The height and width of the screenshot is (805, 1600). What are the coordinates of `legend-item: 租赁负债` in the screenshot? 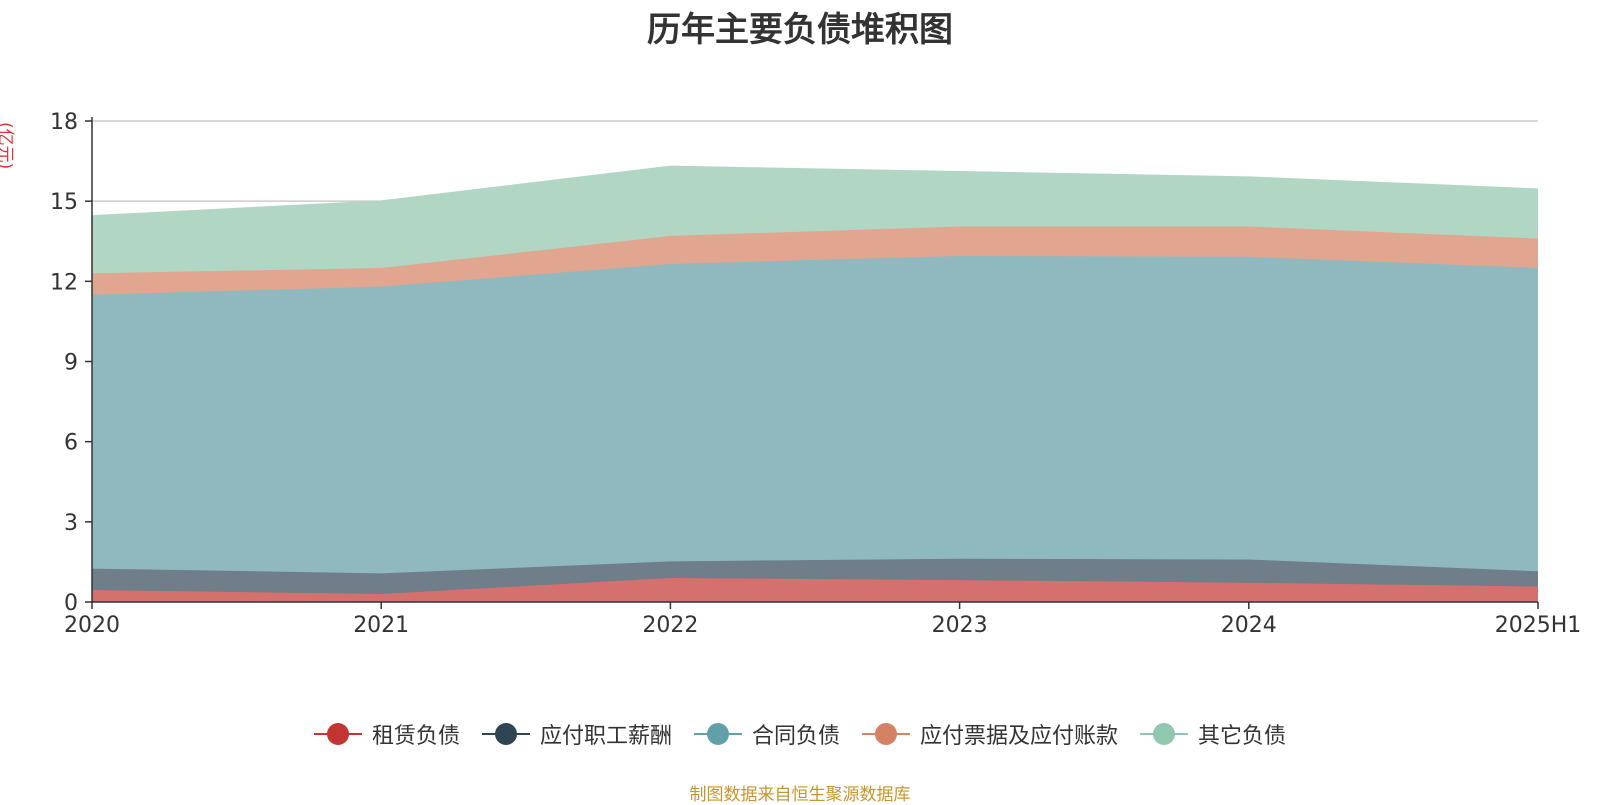 It's located at (386, 734).